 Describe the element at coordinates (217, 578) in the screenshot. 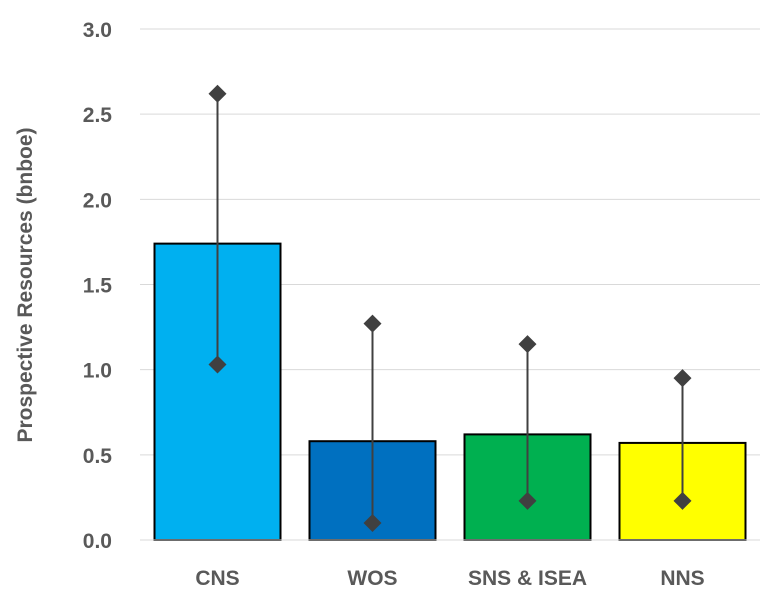

I see `x-category-label: CNS` at that location.